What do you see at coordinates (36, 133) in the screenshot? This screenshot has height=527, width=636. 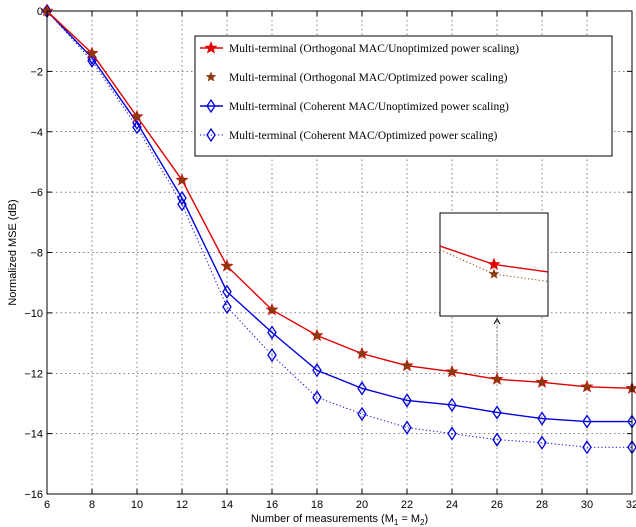 I see `y-tick-label: −4` at bounding box center [36, 133].